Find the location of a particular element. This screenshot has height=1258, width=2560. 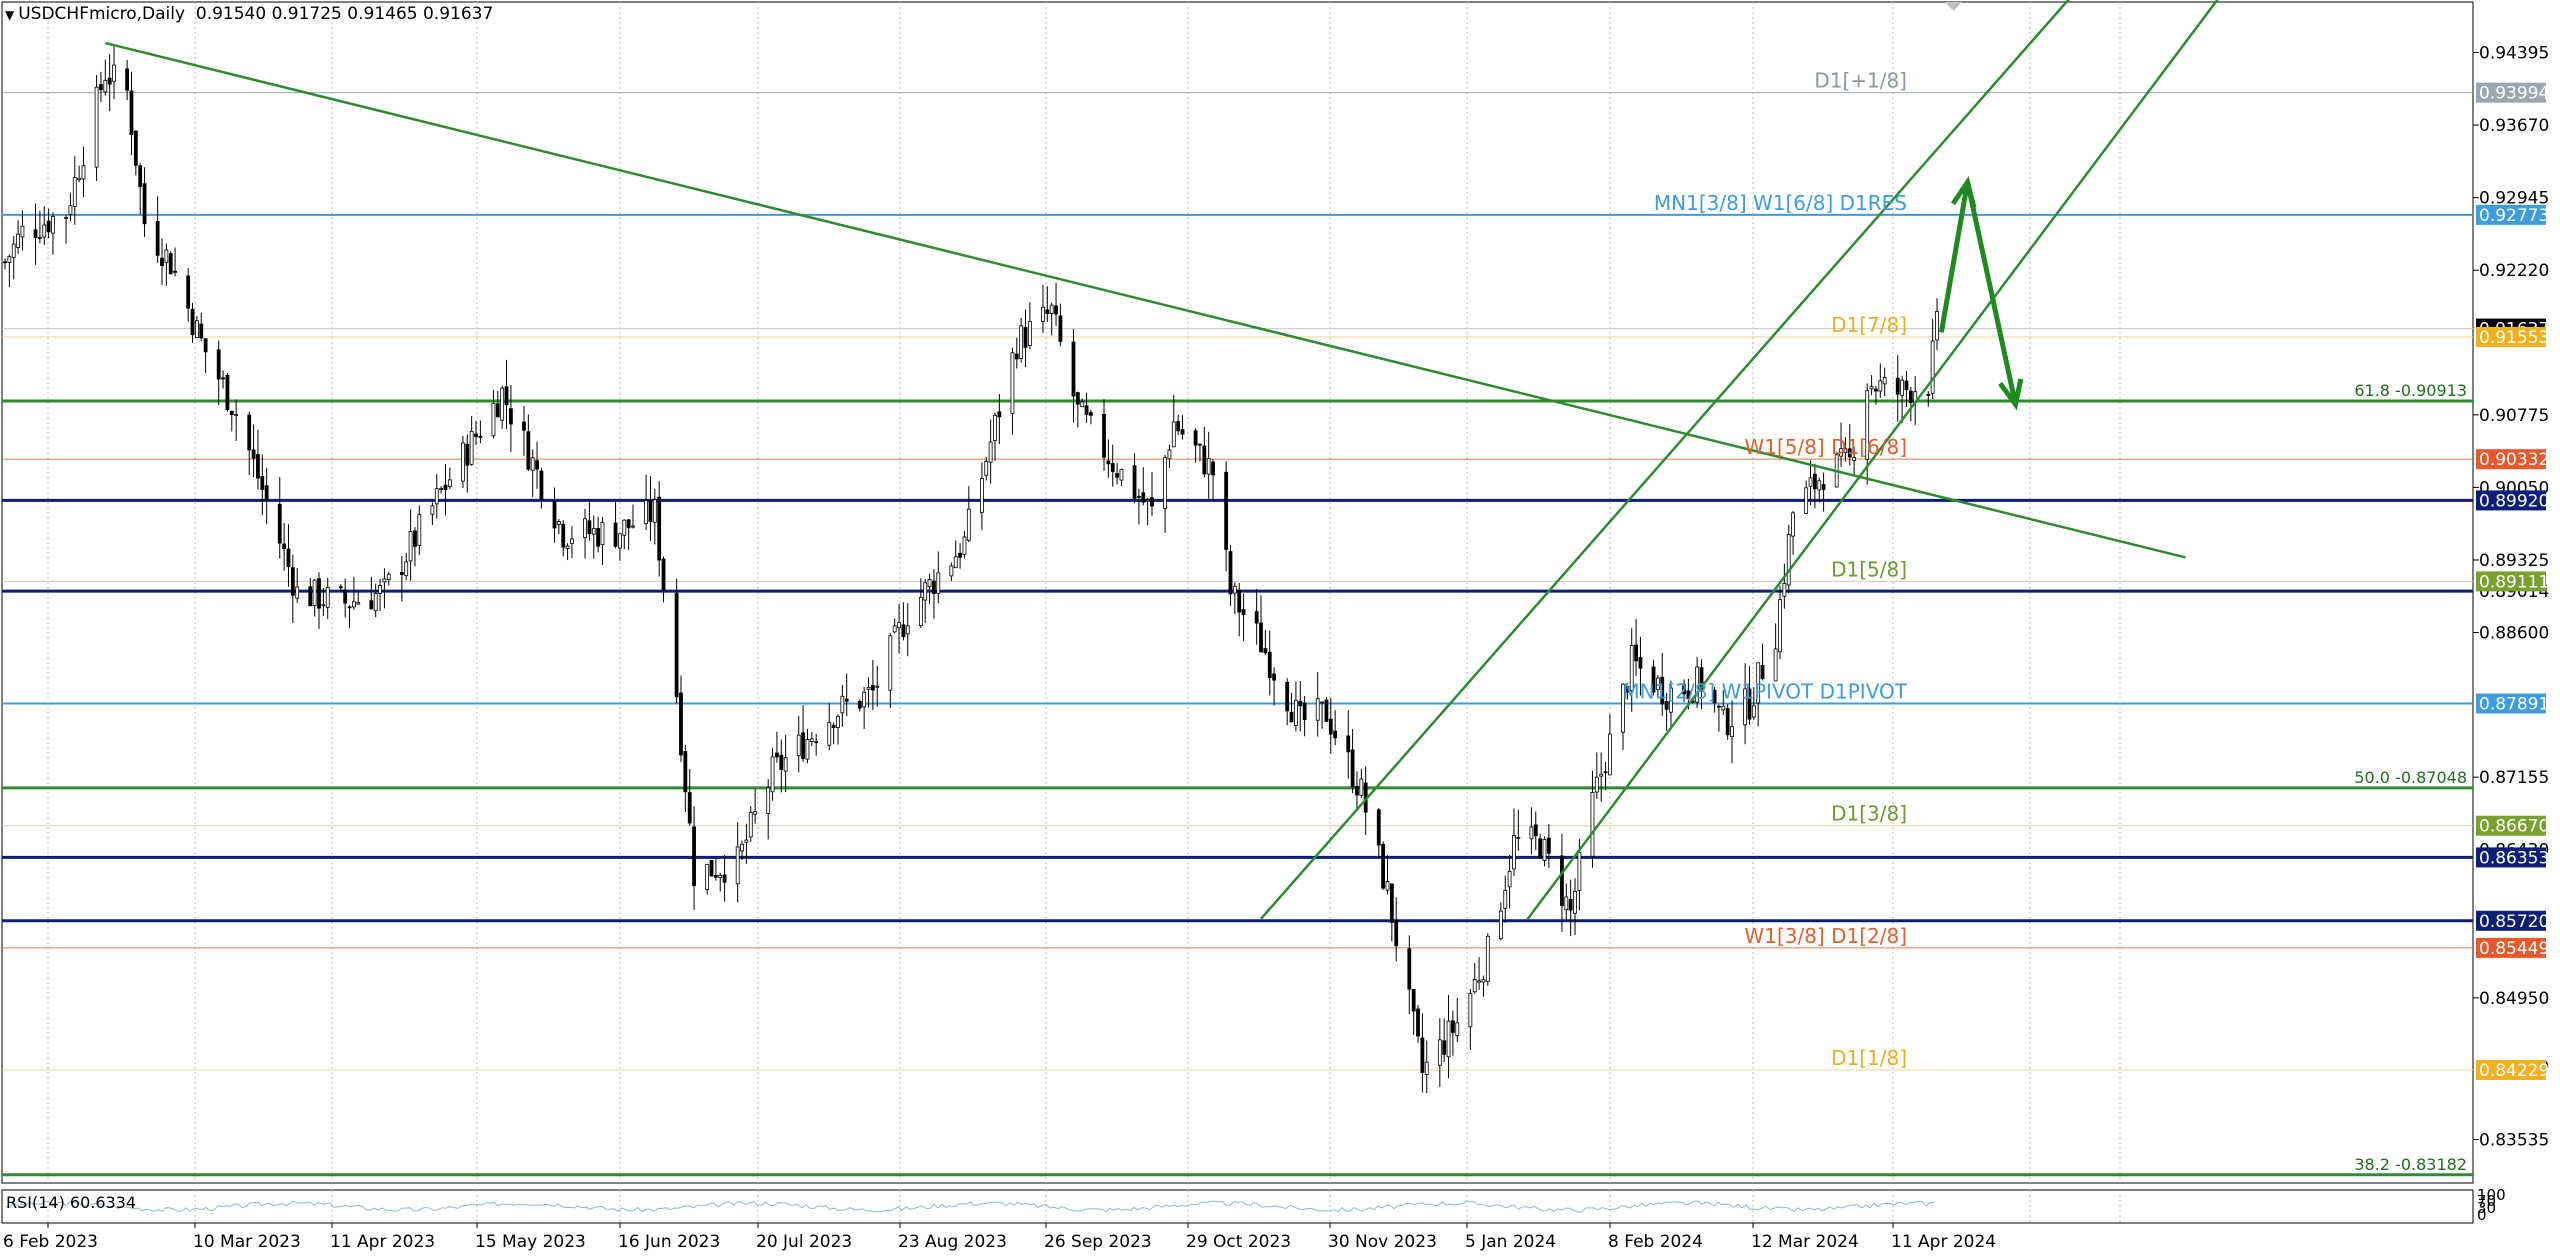

price-axis-label: 0.92220 is located at coordinates (2514, 271).